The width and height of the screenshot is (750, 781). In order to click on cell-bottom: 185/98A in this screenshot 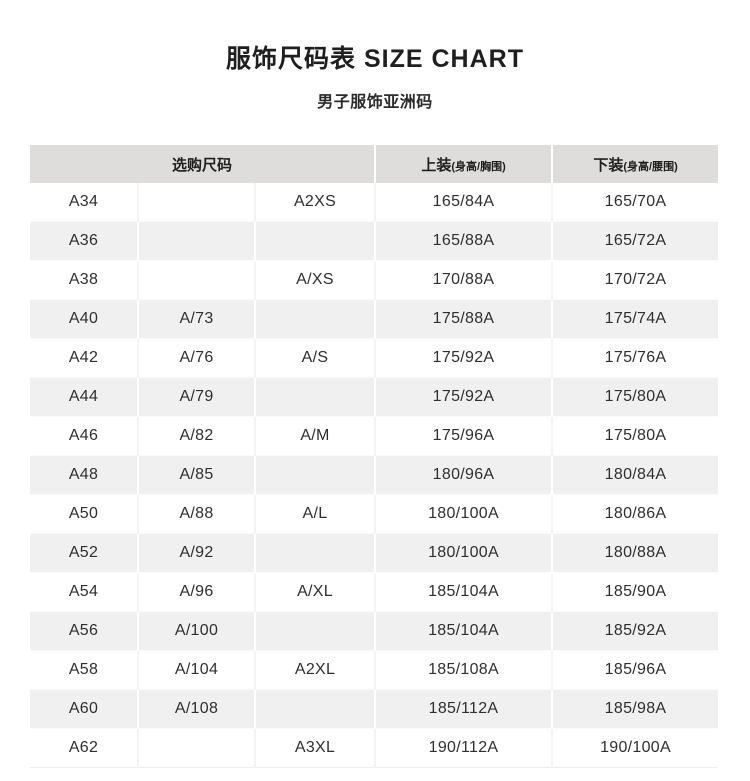, I will do `click(635, 709)`.